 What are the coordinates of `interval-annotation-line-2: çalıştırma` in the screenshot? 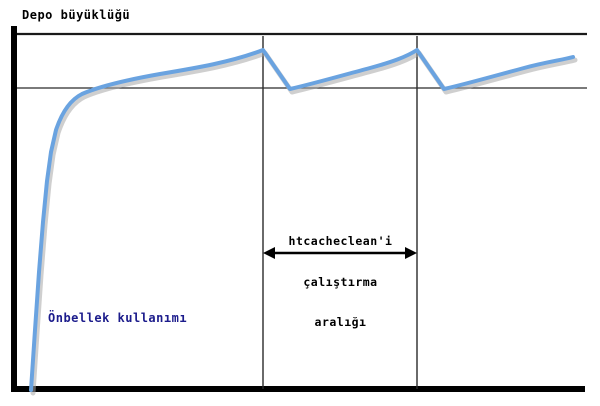 It's located at (340, 281).